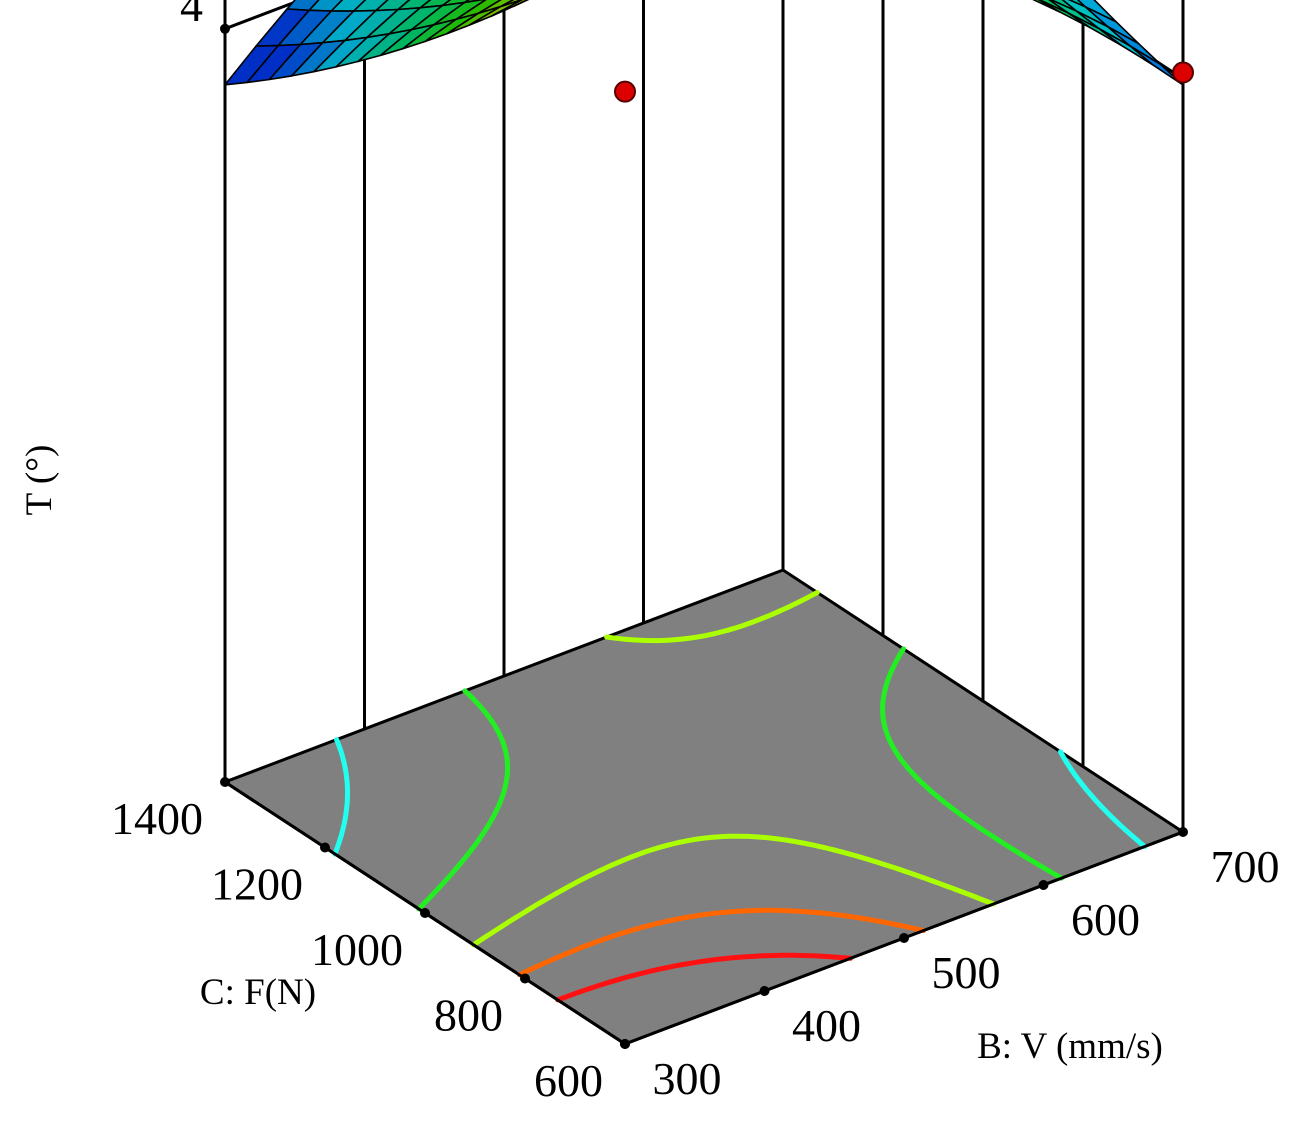 The image size is (1310, 1124). I want to click on z-tick-mark, so click(225, 28).